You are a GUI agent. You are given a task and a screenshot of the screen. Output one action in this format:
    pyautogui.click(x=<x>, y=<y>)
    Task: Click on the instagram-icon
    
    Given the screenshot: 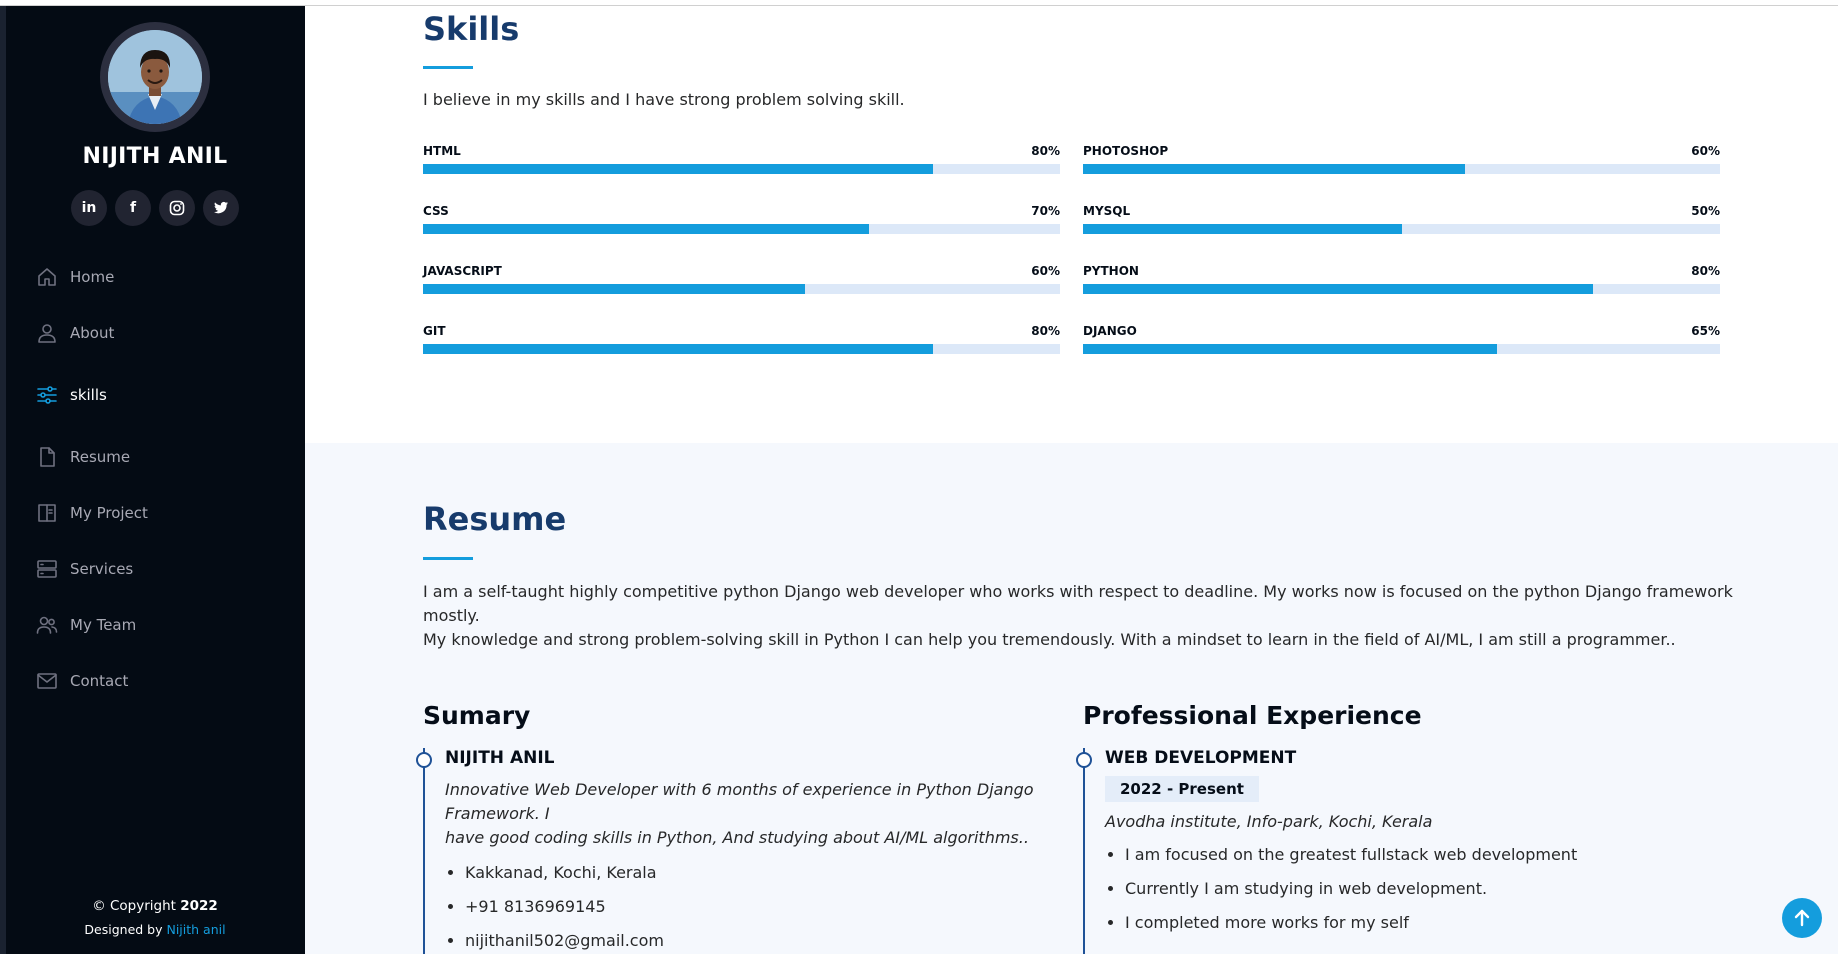 What is the action you would take?
    pyautogui.click(x=177, y=208)
    